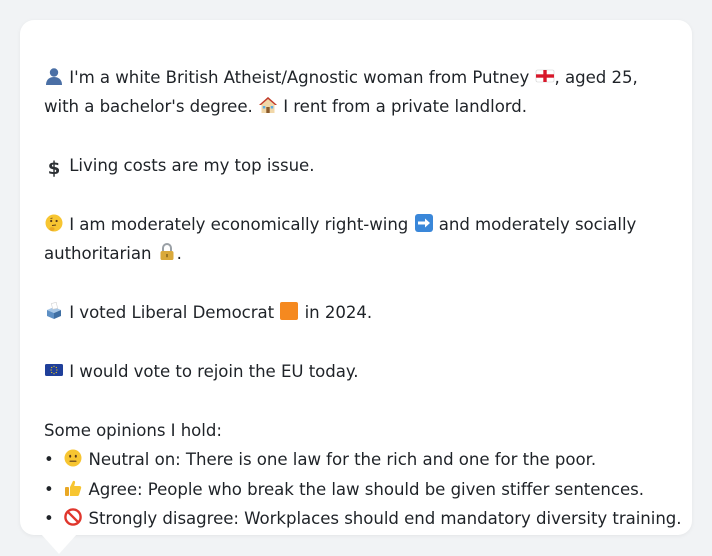 The width and height of the screenshot is (712, 556). Describe the element at coordinates (73, 488) in the screenshot. I see `thumbs-up-icon` at that location.